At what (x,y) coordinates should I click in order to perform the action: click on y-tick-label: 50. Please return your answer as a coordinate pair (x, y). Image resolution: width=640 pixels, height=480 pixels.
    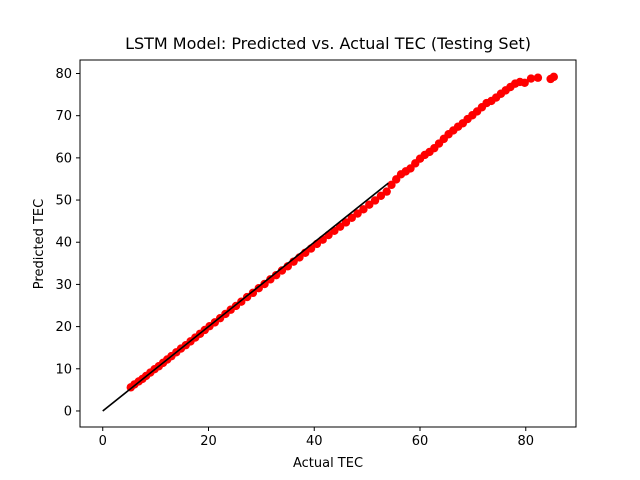
    Looking at the image, I should click on (63, 201).